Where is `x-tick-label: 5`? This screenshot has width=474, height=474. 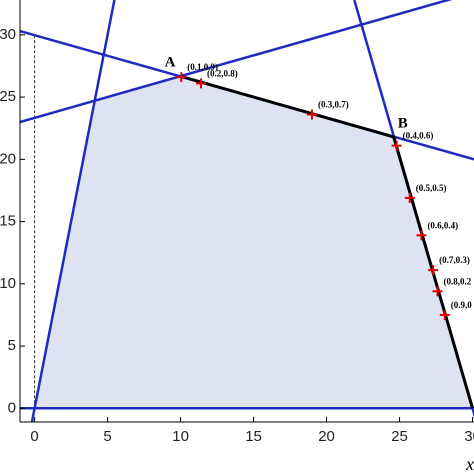 x-tick-label: 5 is located at coordinates (107, 436).